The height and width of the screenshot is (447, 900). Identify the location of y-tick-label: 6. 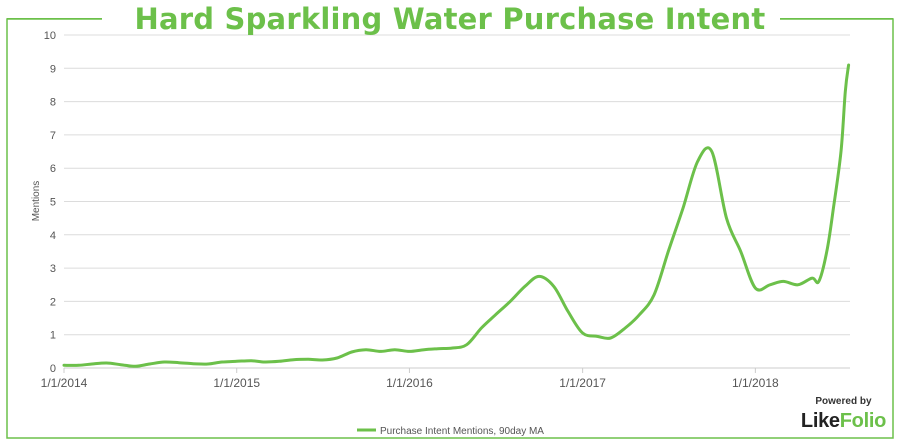
(53, 169).